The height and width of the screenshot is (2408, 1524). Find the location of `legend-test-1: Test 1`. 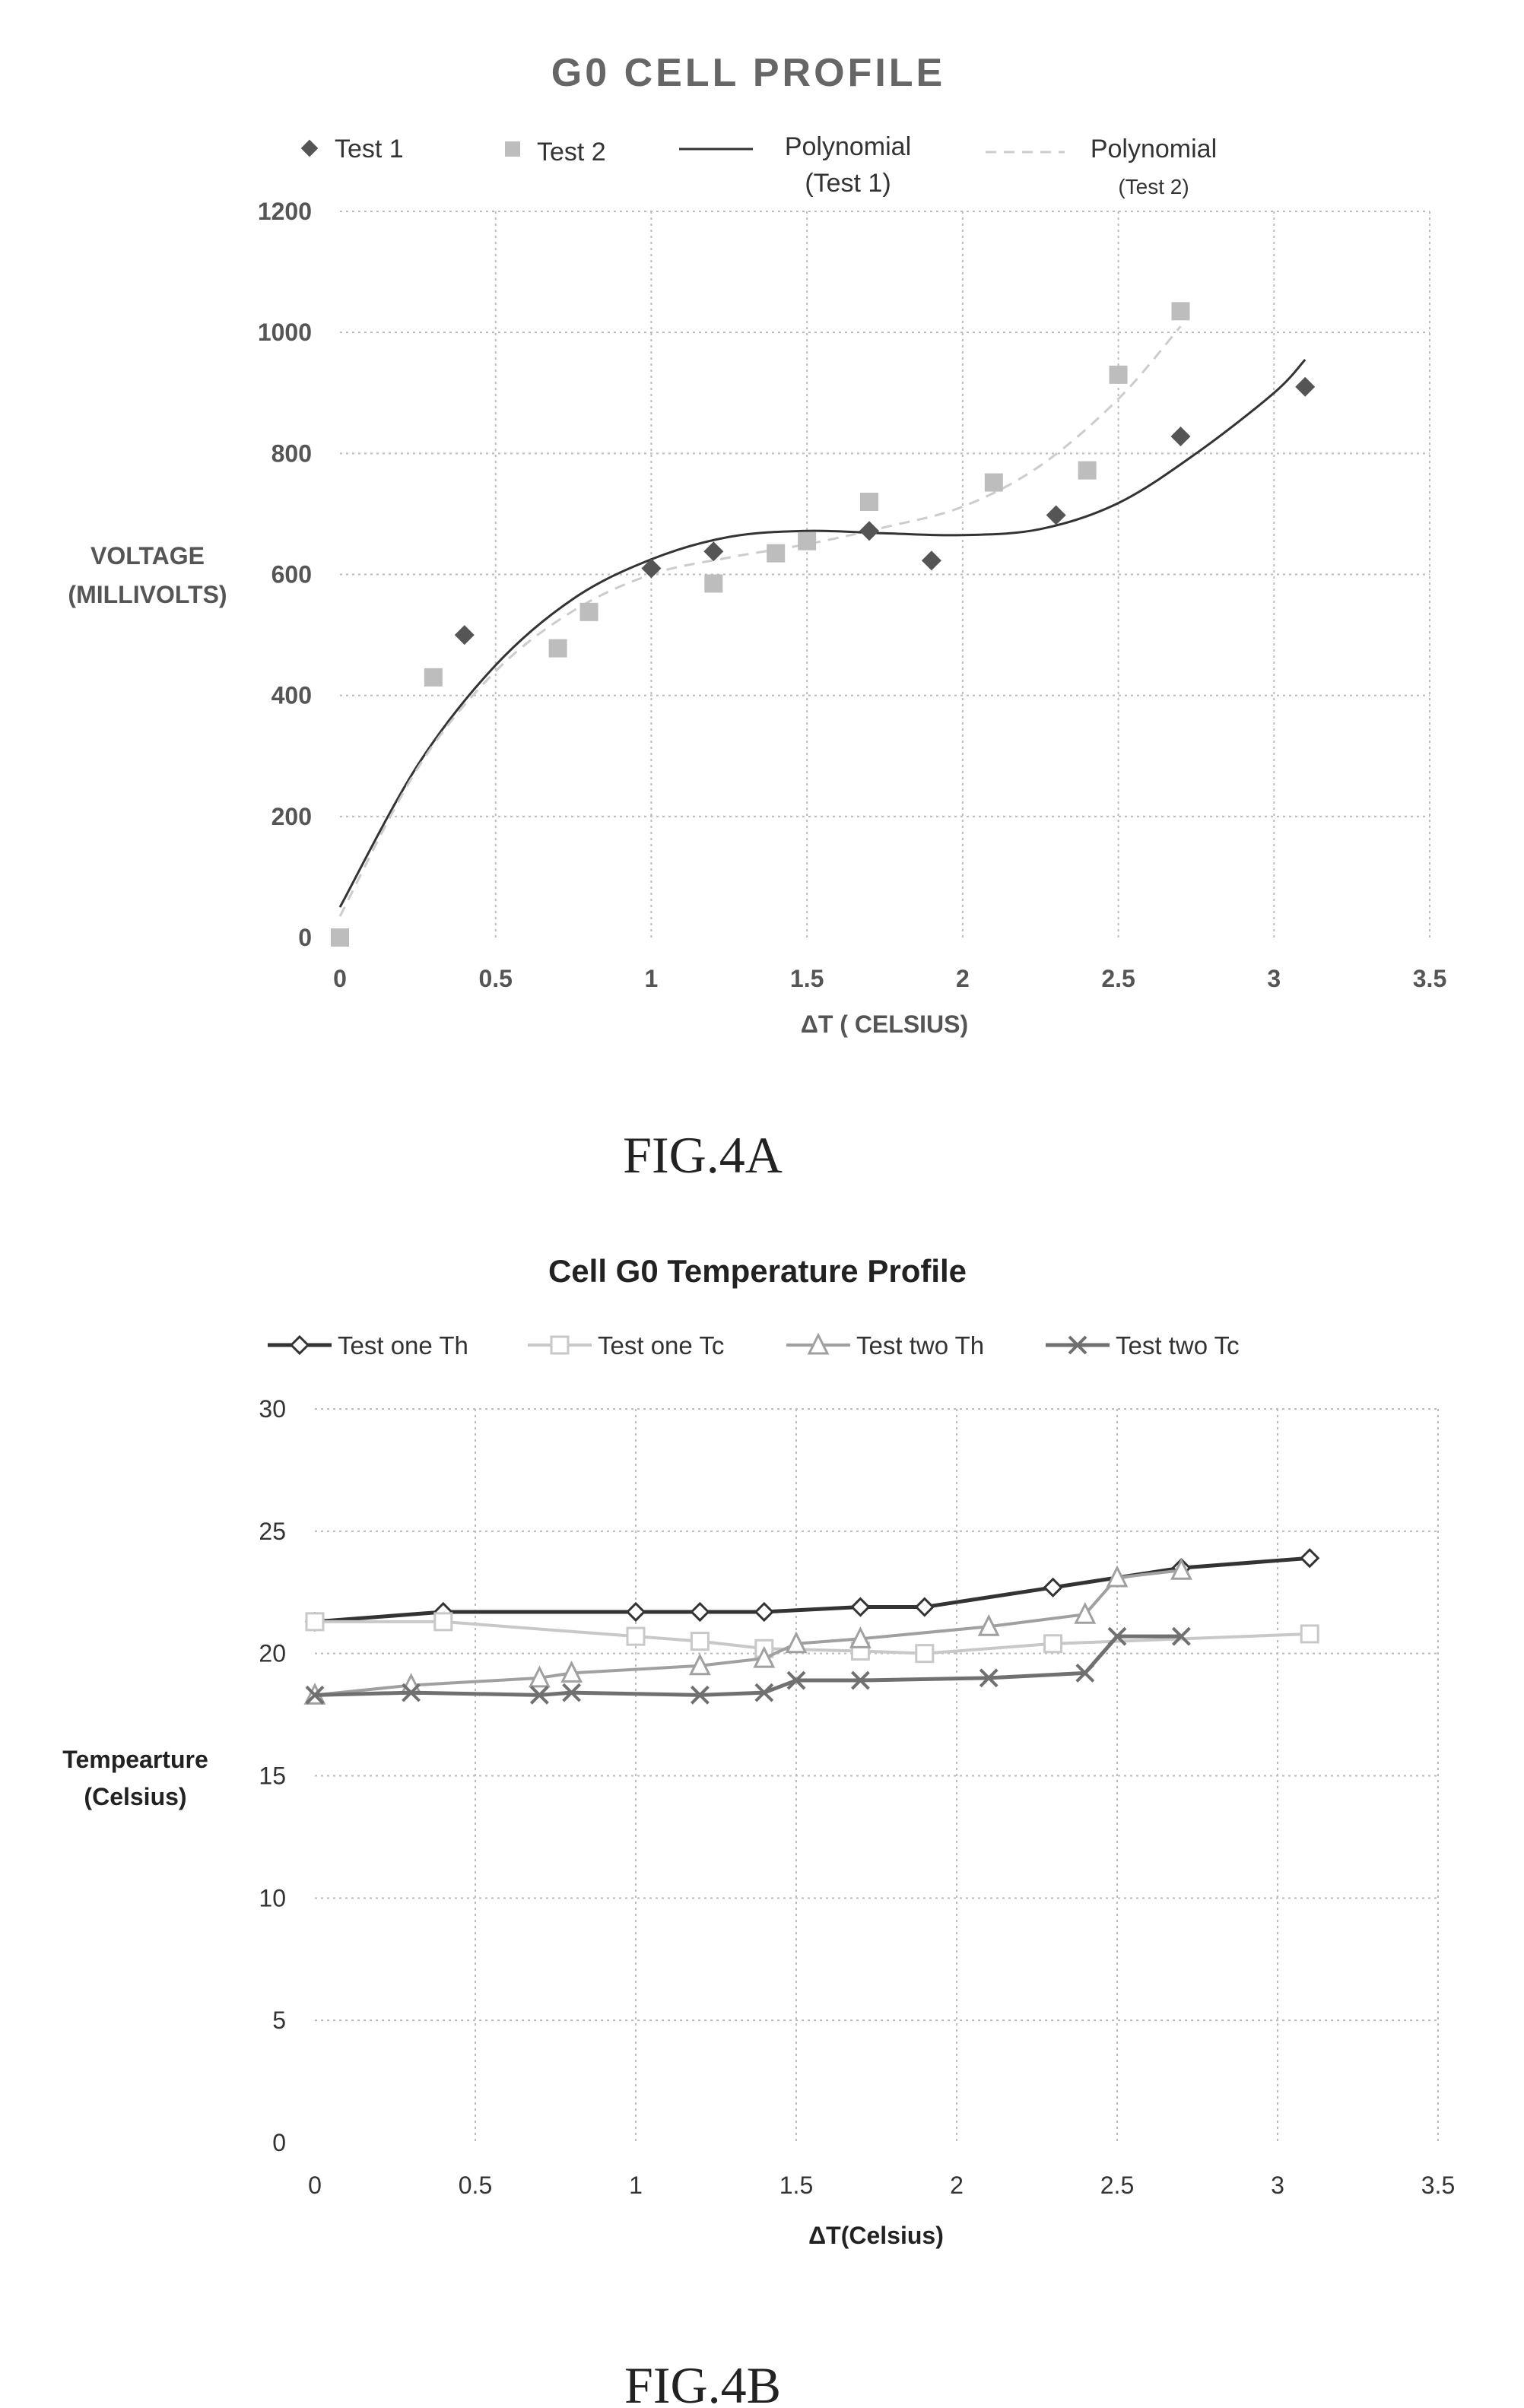

legend-test-1: Test 1 is located at coordinates (352, 149).